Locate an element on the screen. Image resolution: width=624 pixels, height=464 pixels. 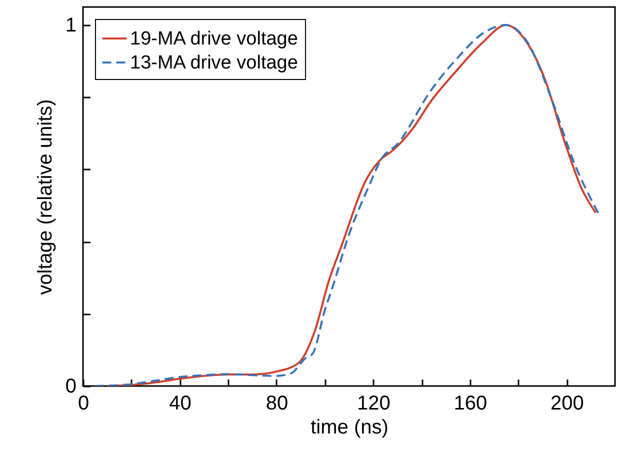
x-tick-label: 40 is located at coordinates (180, 403).